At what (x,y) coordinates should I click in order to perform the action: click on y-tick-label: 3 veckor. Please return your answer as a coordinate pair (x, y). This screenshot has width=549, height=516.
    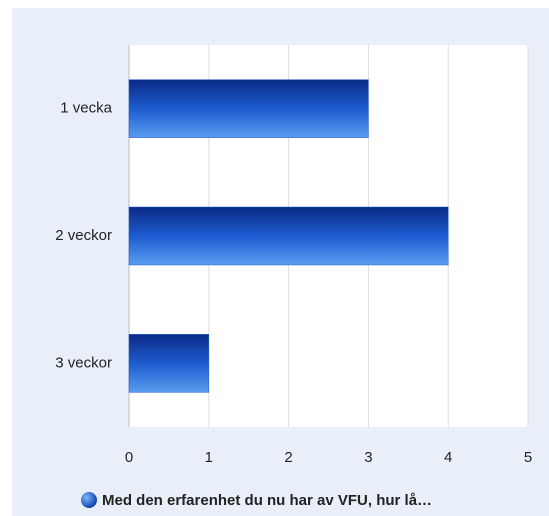
    Looking at the image, I should click on (83, 362).